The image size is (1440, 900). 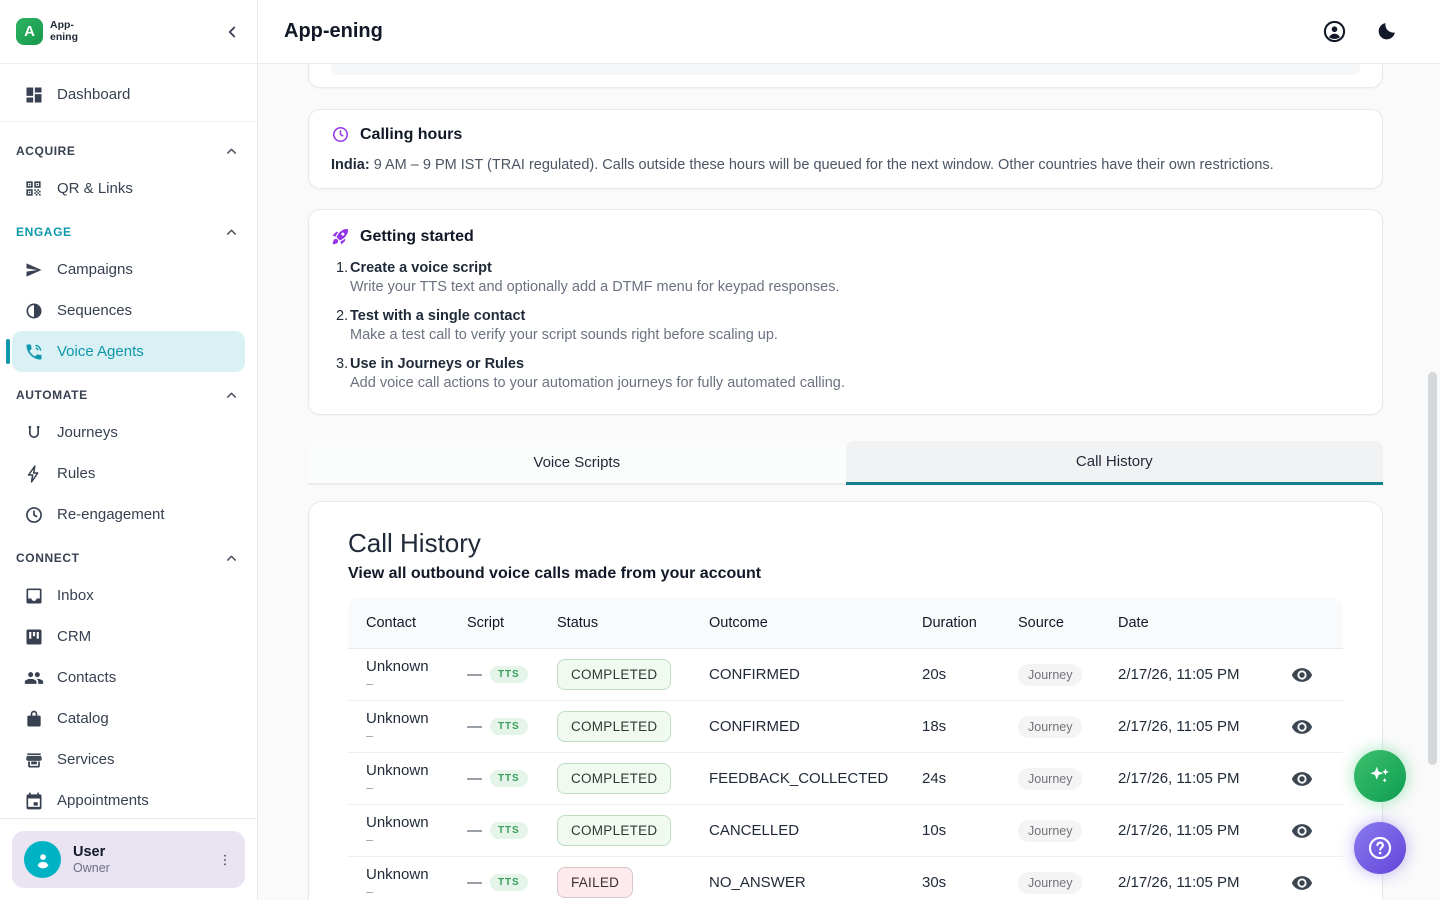 What do you see at coordinates (1380, 848) in the screenshot?
I see `help-button` at bounding box center [1380, 848].